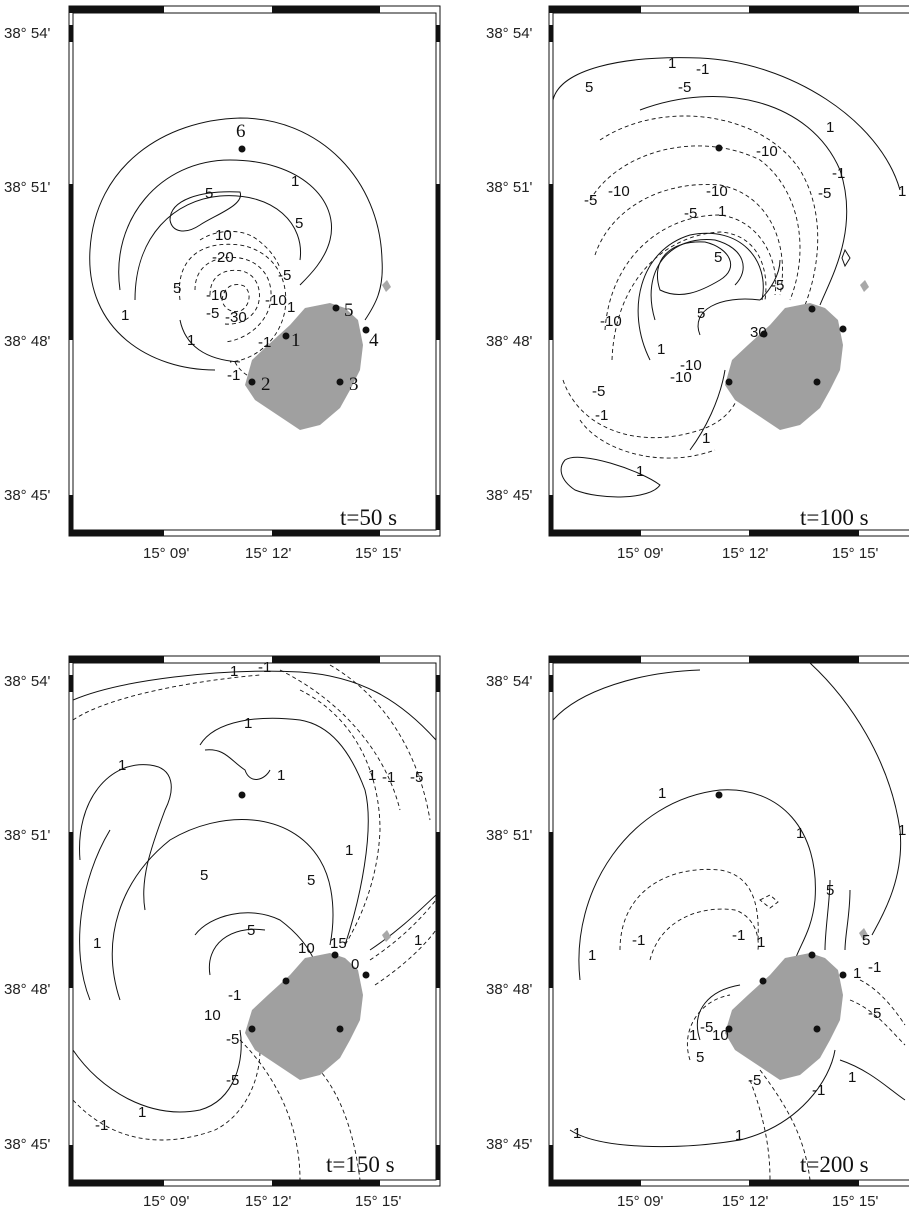 This screenshot has width=909, height=1210. Describe the element at coordinates (338, 943) in the screenshot. I see `contour-label: 15` at that location.